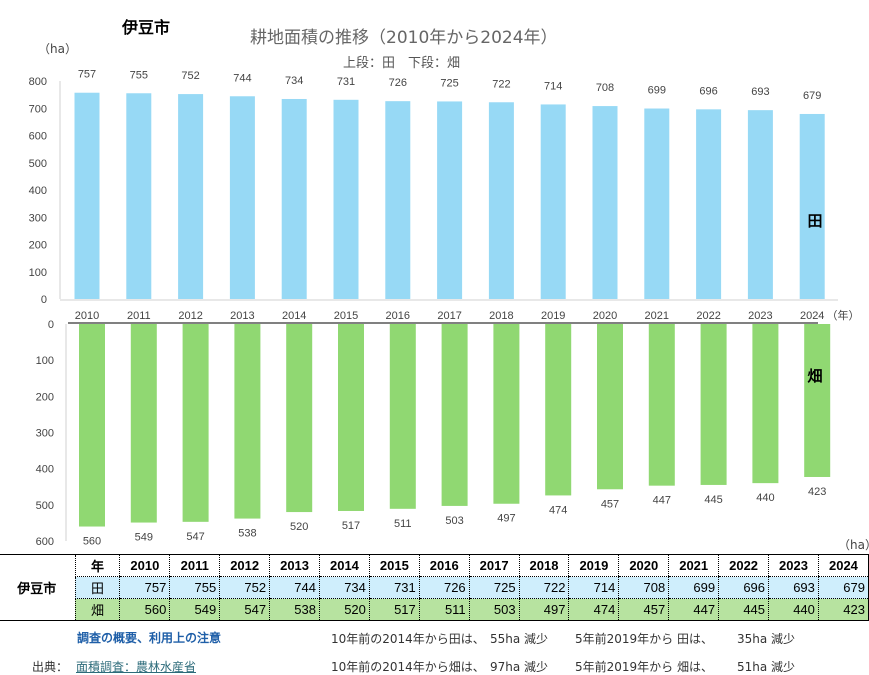 This screenshot has height=675, width=869. Describe the element at coordinates (38, 82) in the screenshot. I see `top-y-tick-label: 800` at that location.